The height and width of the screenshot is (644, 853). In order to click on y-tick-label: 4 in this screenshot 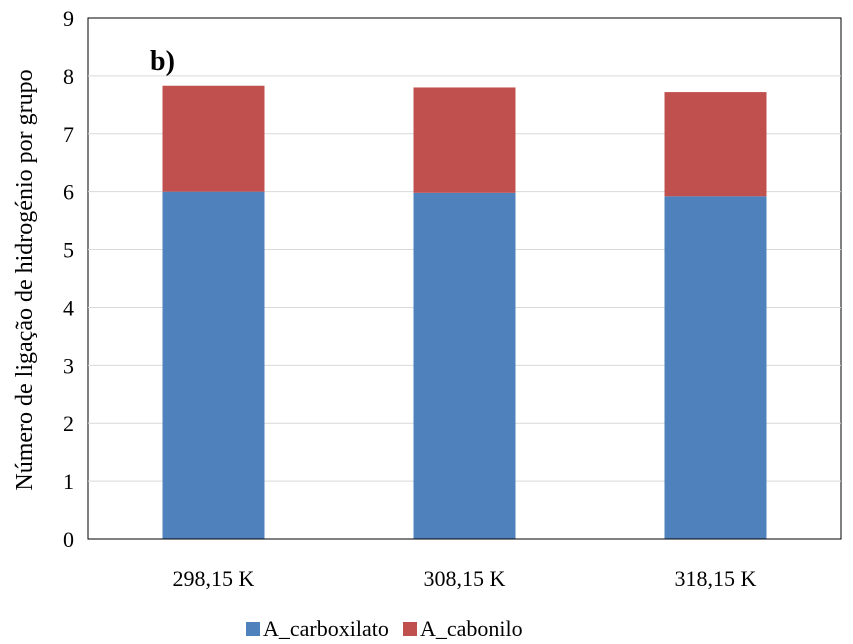, I will do `click(68, 307)`.